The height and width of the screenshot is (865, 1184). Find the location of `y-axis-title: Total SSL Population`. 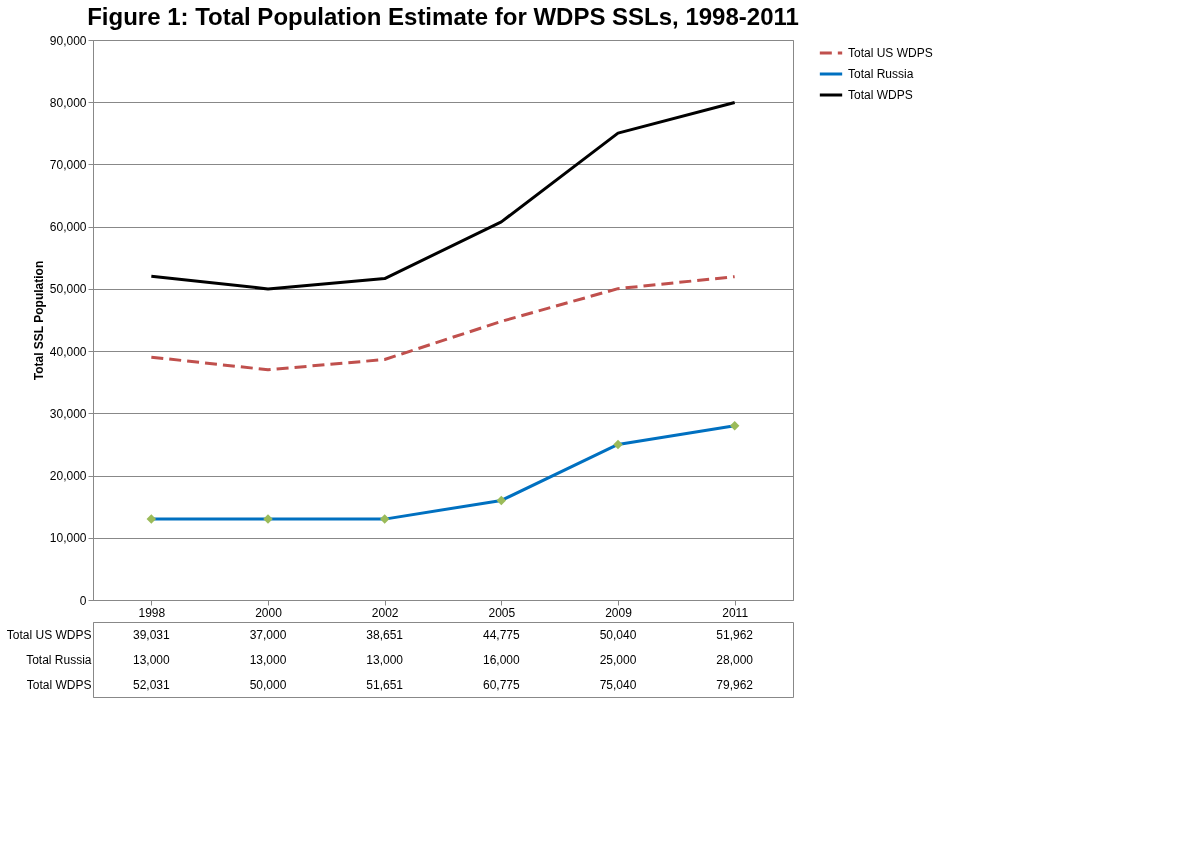

y-axis-title: Total SSL Population is located at coordinates (38, 320).